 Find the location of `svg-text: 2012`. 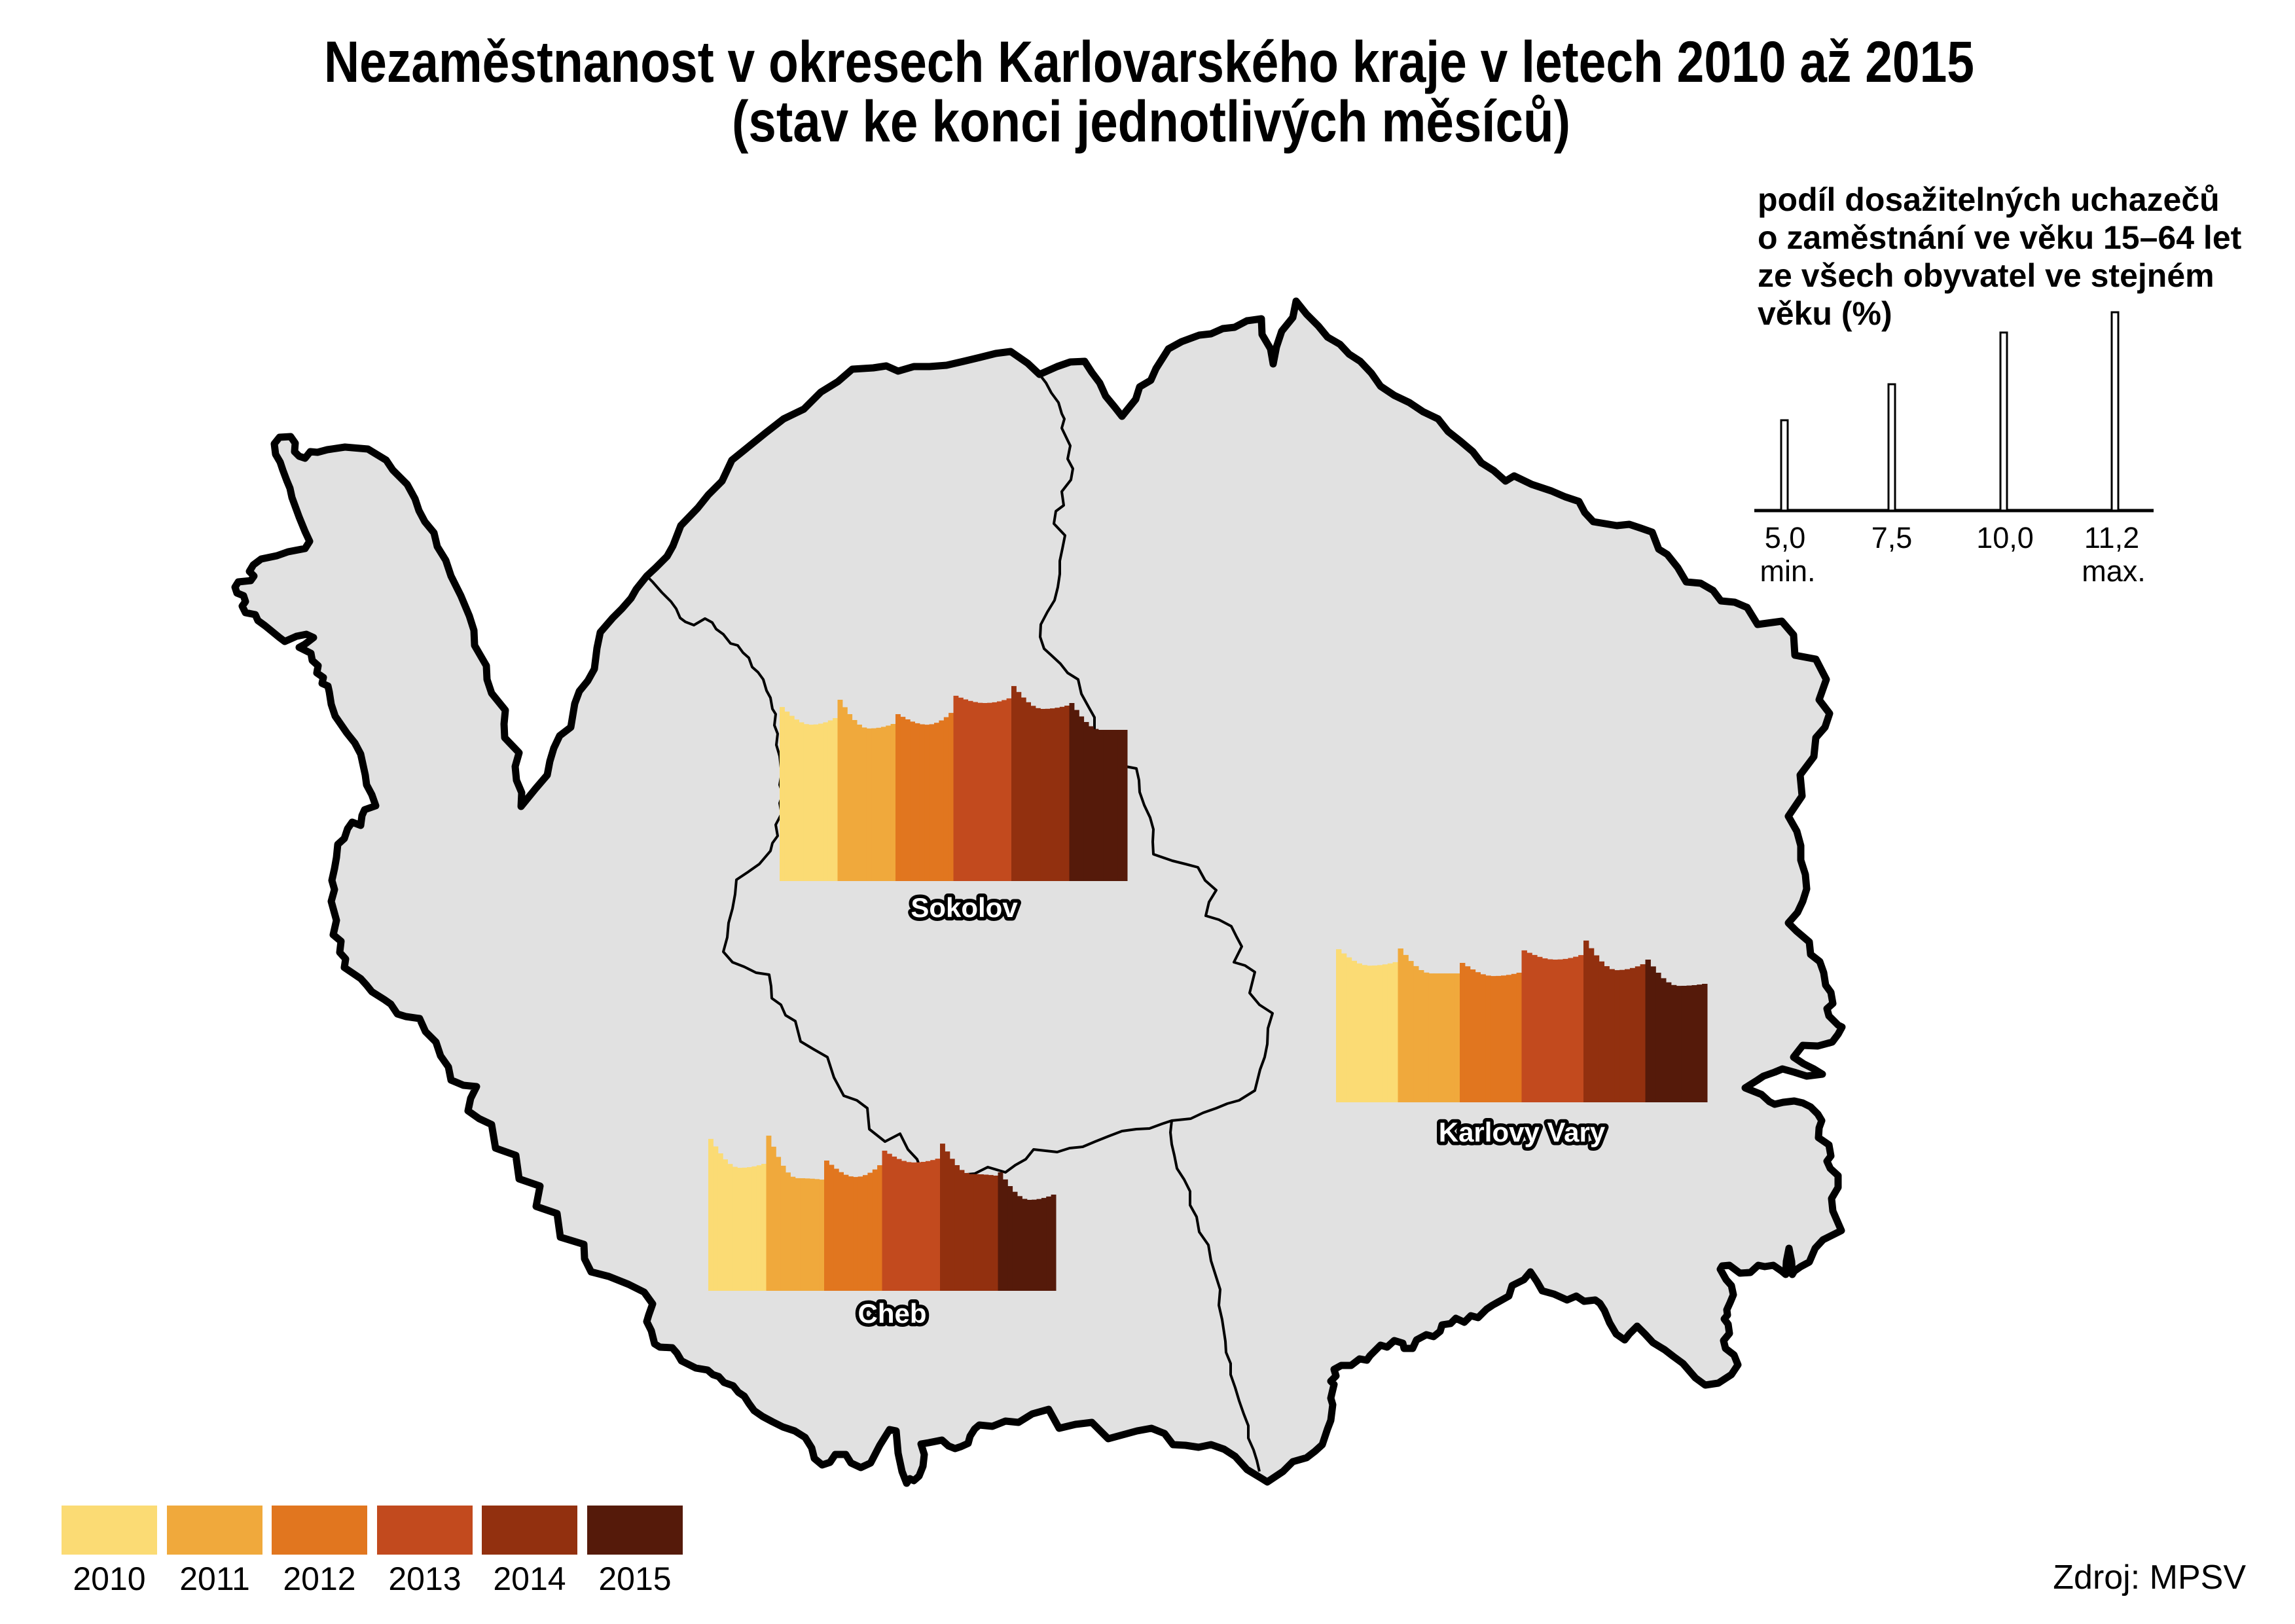

svg-text: 2012 is located at coordinates (319, 1579).